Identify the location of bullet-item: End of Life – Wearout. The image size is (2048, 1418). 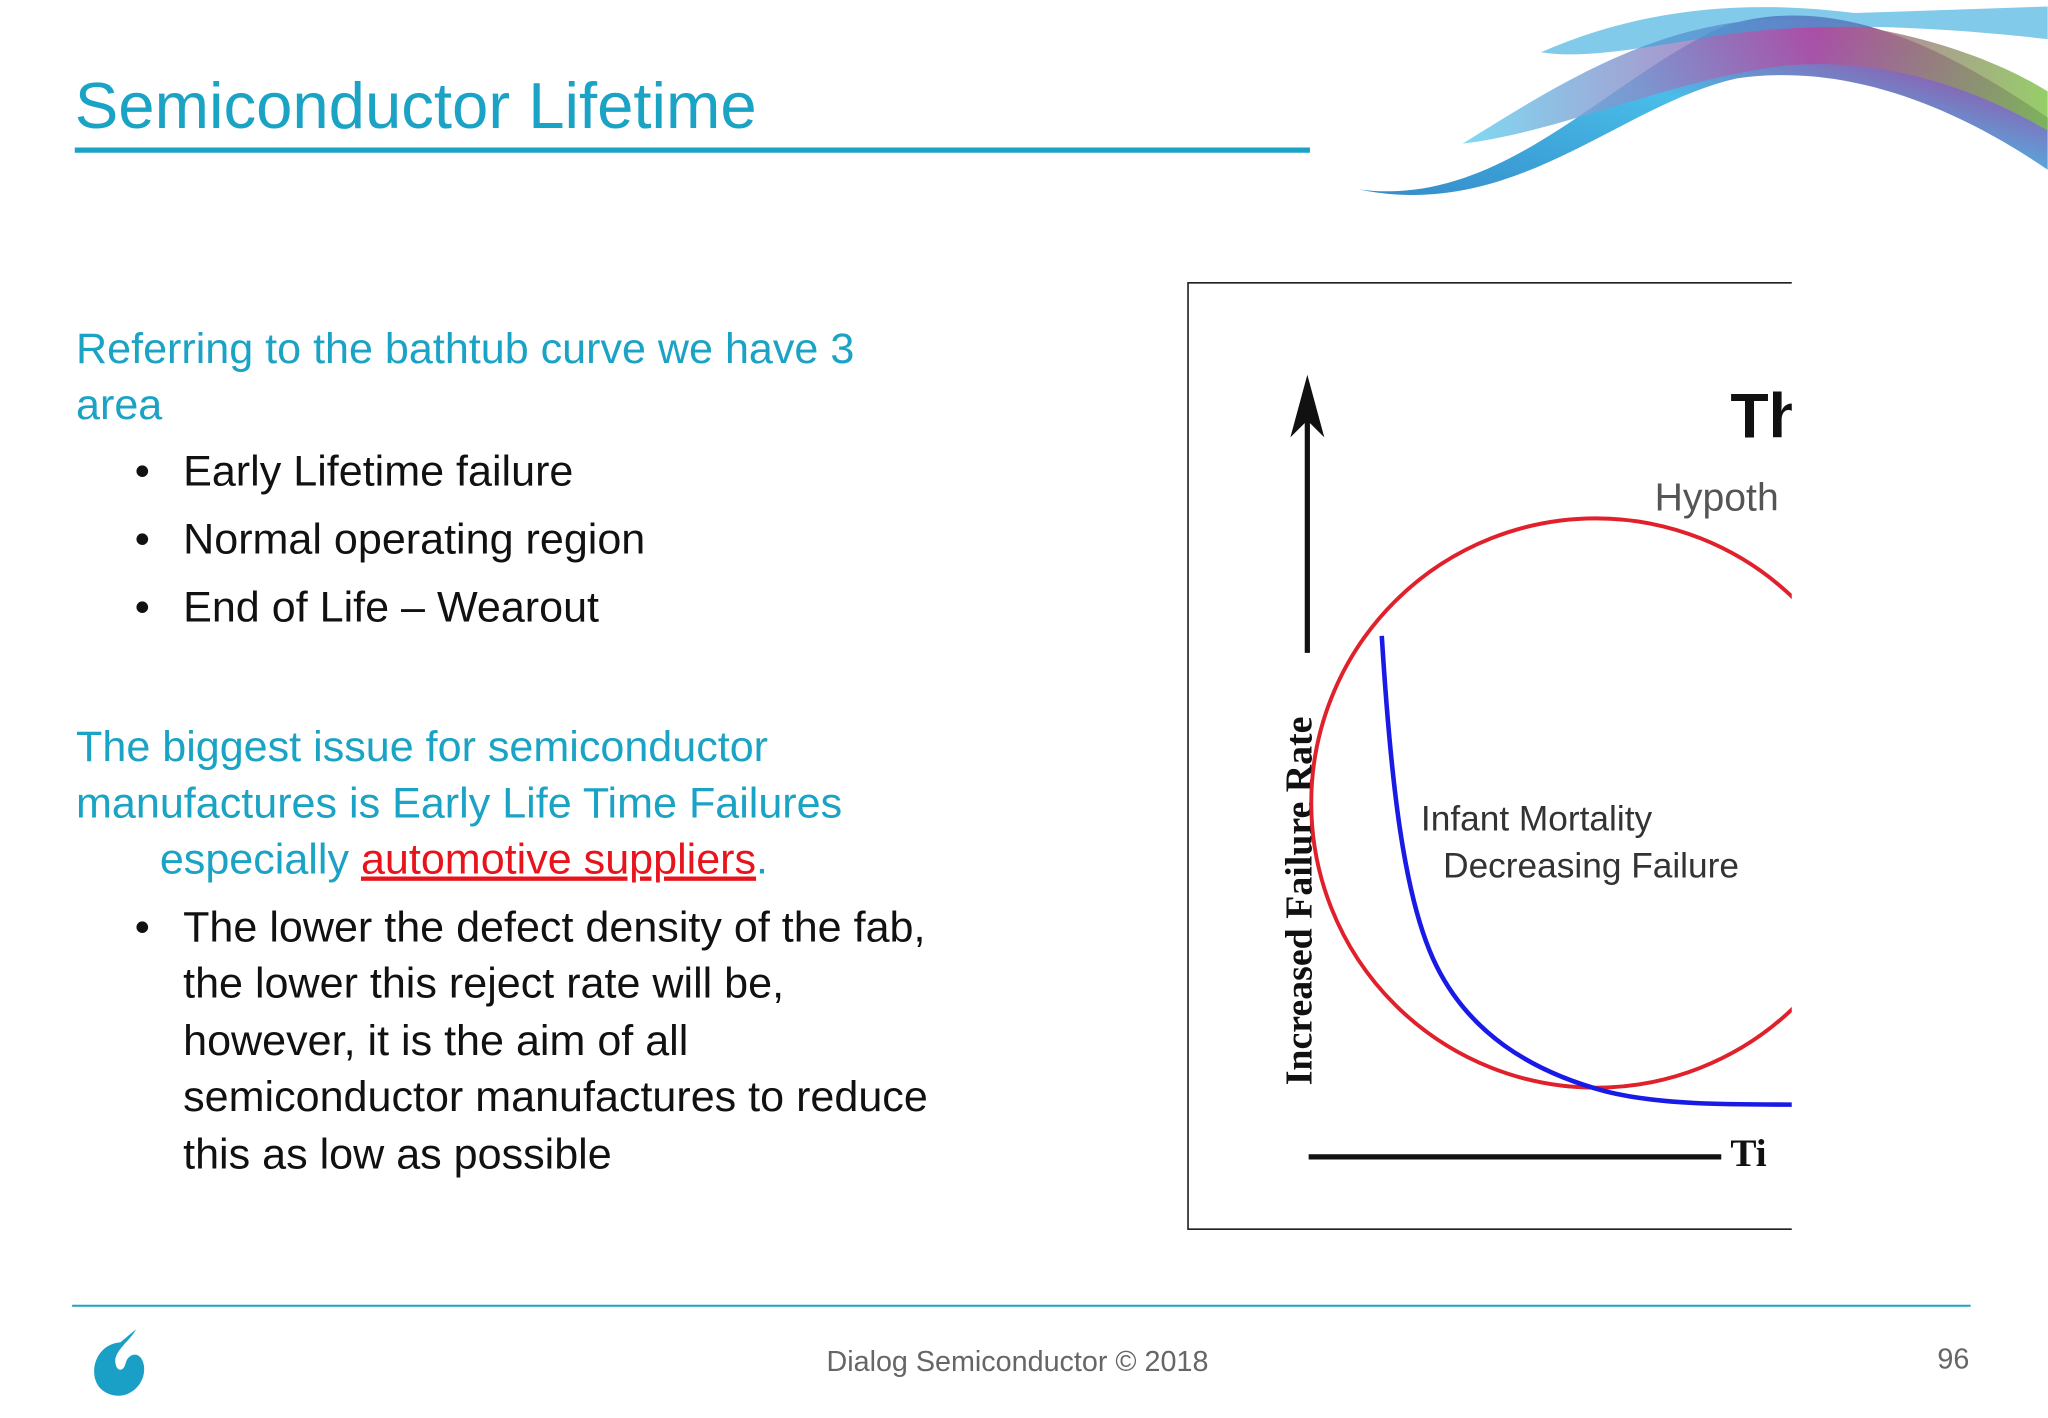
(391, 608).